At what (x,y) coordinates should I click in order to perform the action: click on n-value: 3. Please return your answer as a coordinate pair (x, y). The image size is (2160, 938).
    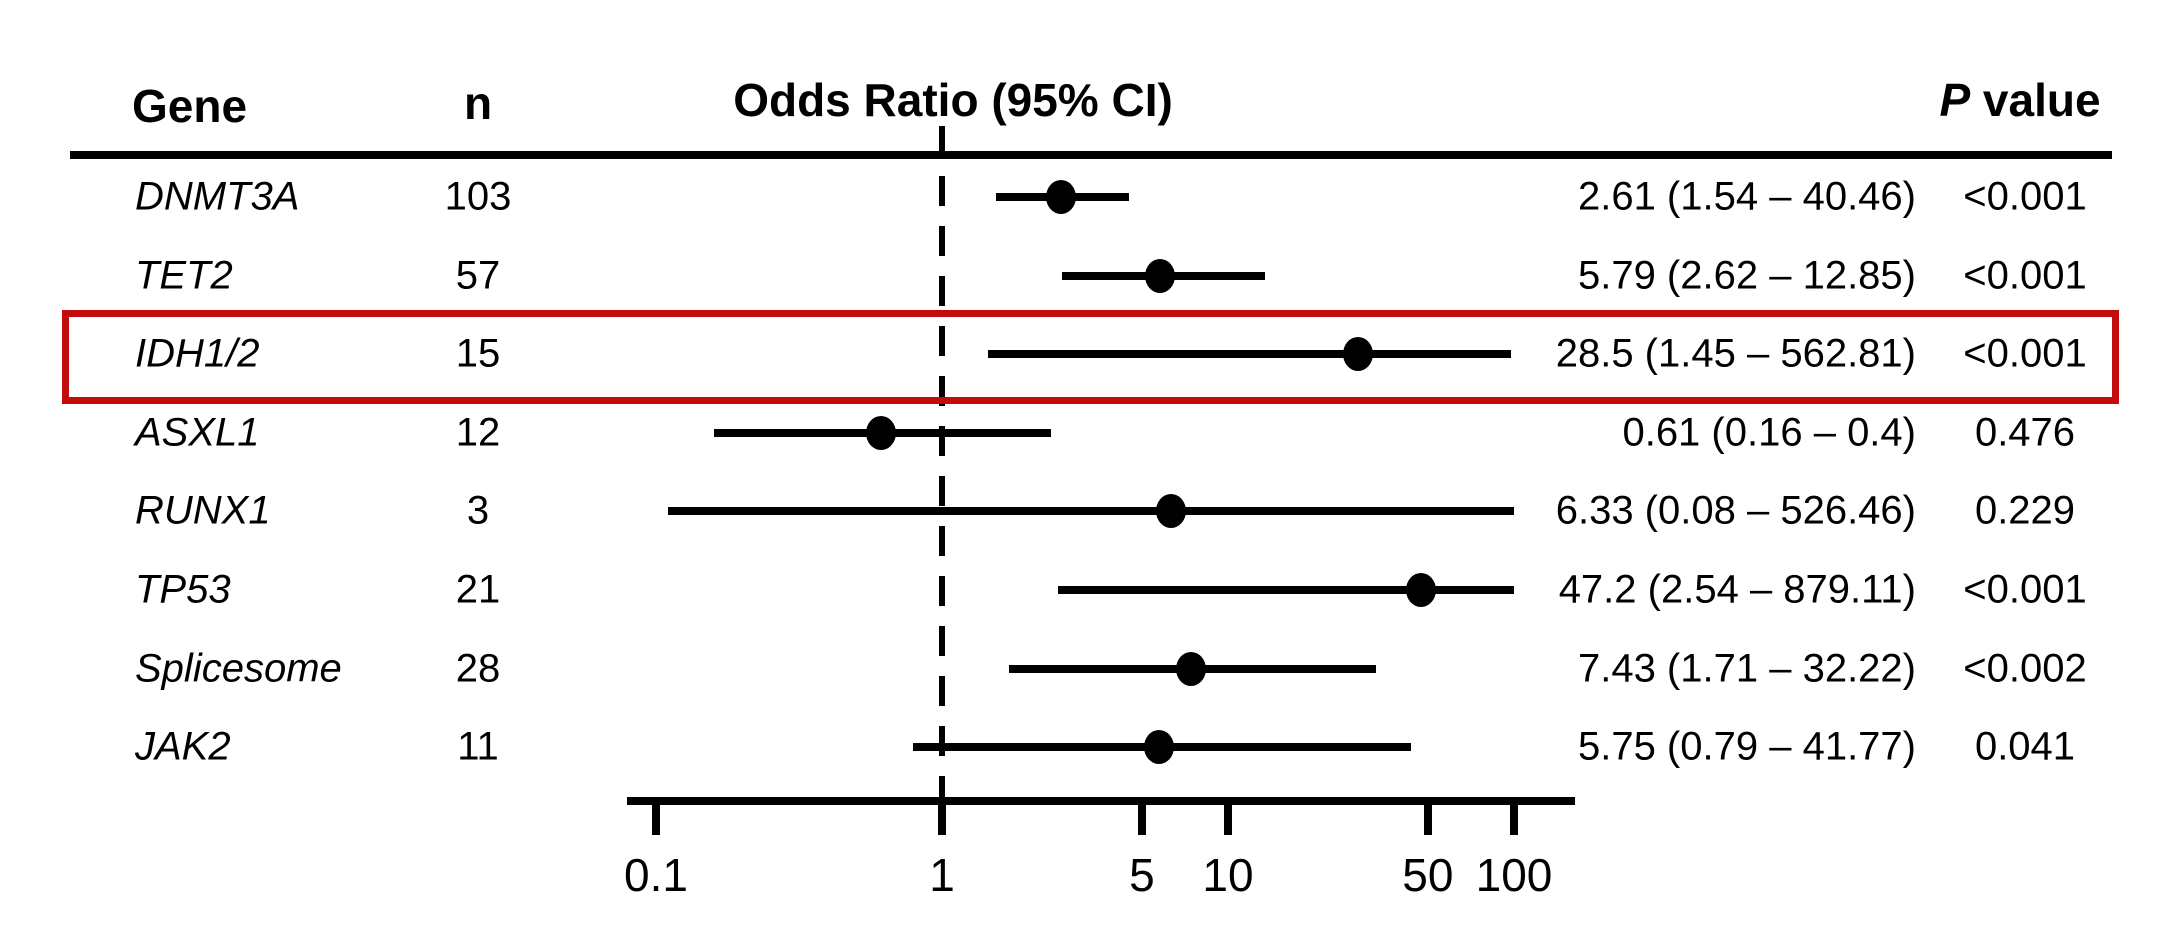
    Looking at the image, I should click on (478, 510).